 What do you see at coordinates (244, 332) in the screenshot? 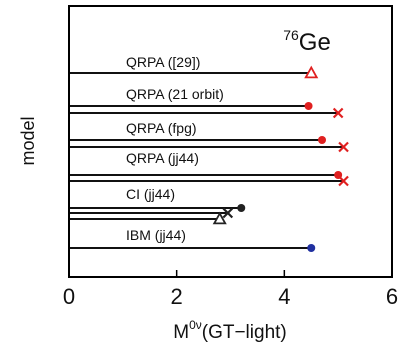
I see `x-axis-label-suffix: (GT−light)` at bounding box center [244, 332].